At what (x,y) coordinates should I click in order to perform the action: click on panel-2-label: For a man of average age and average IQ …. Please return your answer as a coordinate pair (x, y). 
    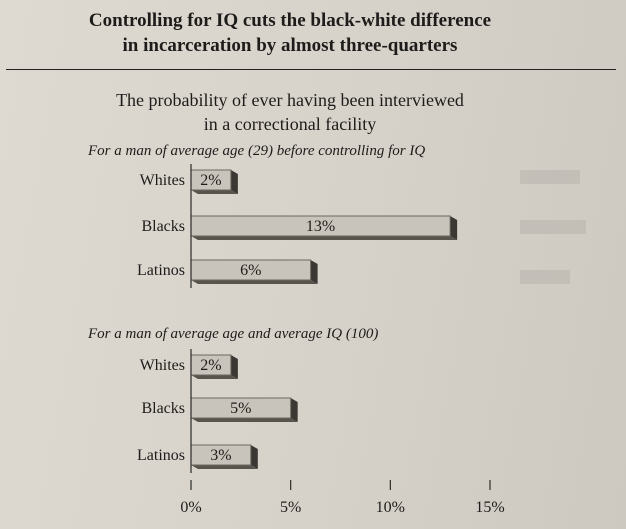
    Looking at the image, I should click on (233, 334).